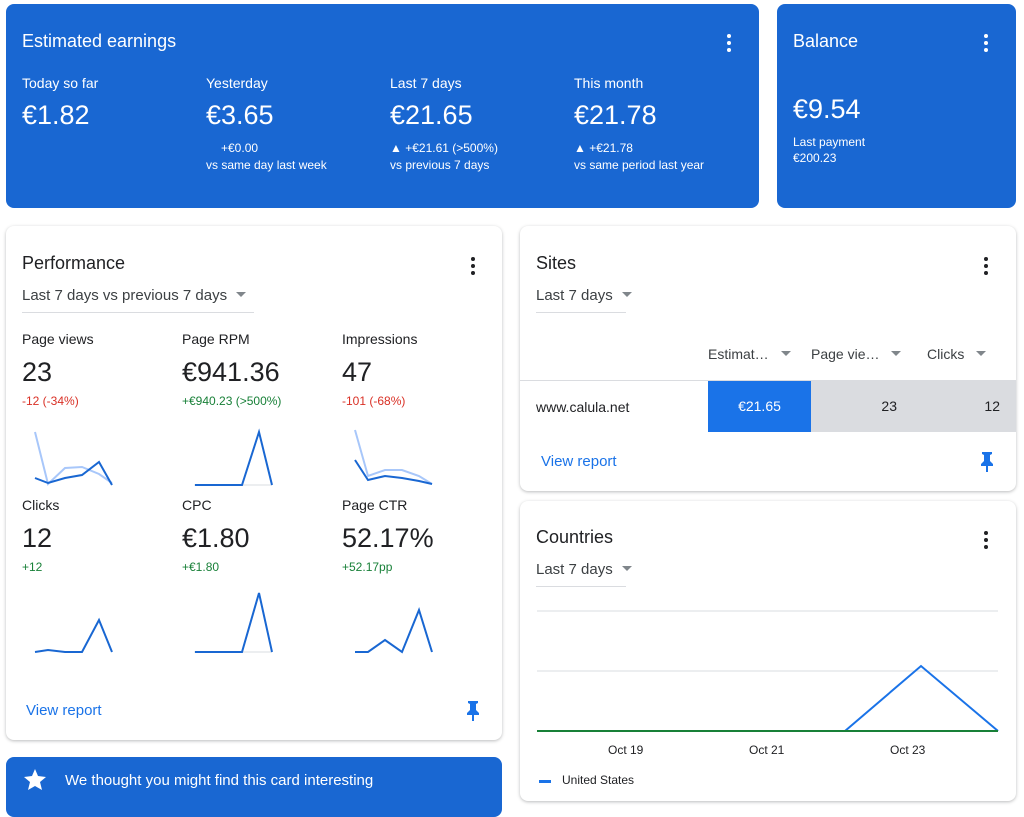  I want to click on metric-change: -12 (-34%), so click(50, 401).